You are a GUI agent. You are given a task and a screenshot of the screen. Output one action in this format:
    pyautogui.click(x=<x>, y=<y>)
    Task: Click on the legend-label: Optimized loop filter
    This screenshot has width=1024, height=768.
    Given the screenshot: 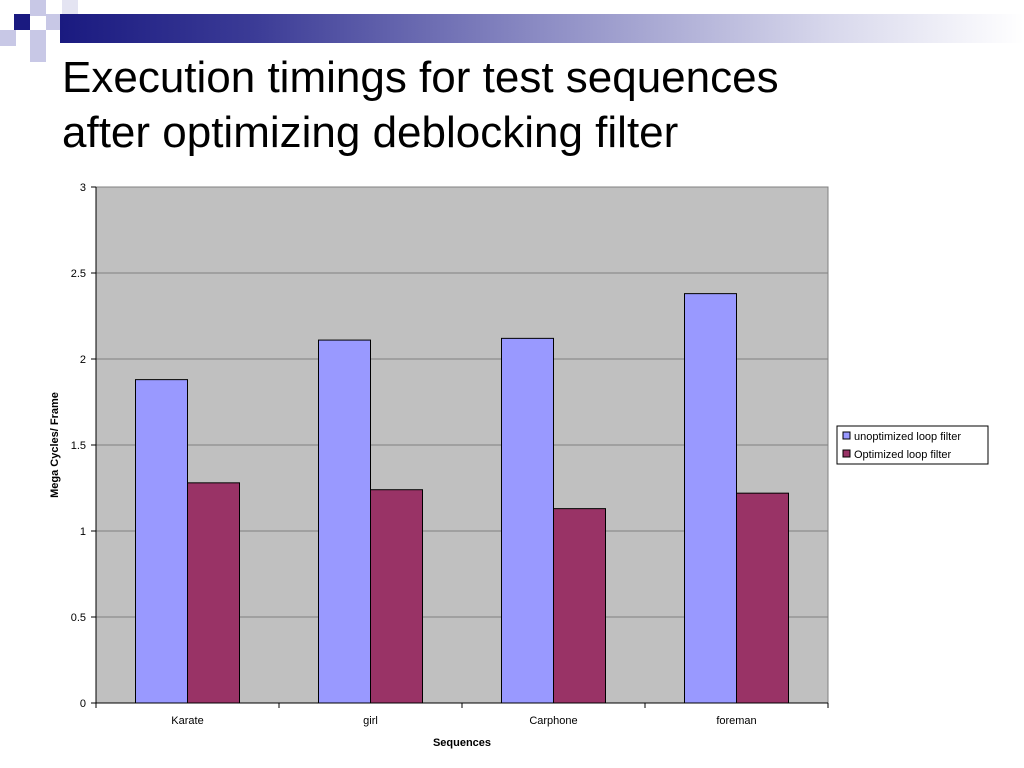 What is the action you would take?
    pyautogui.click(x=903, y=455)
    